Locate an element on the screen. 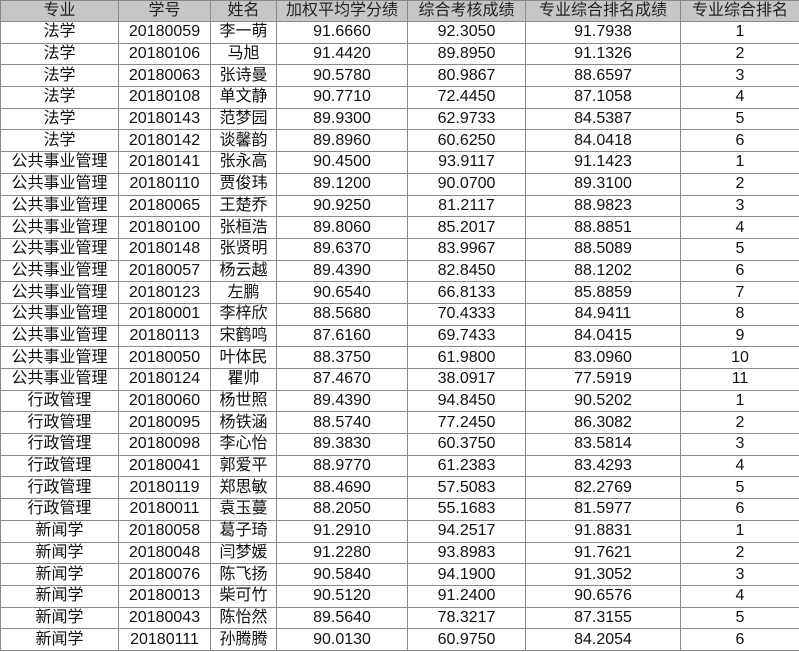  cell-ranking-score: 81.5977 is located at coordinates (603, 509).